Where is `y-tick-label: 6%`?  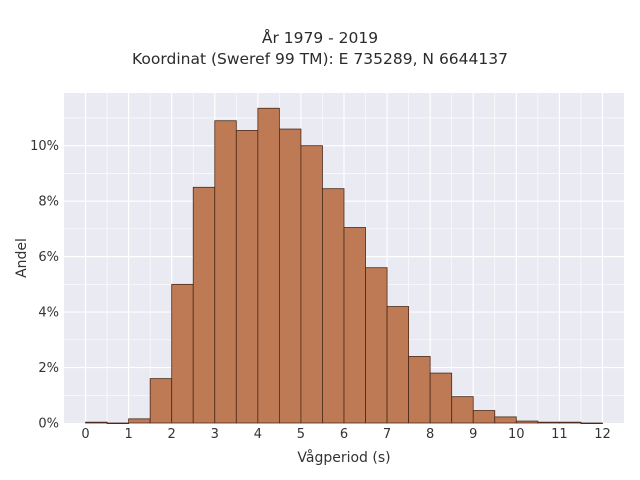
y-tick-label: 6% is located at coordinates (48, 257).